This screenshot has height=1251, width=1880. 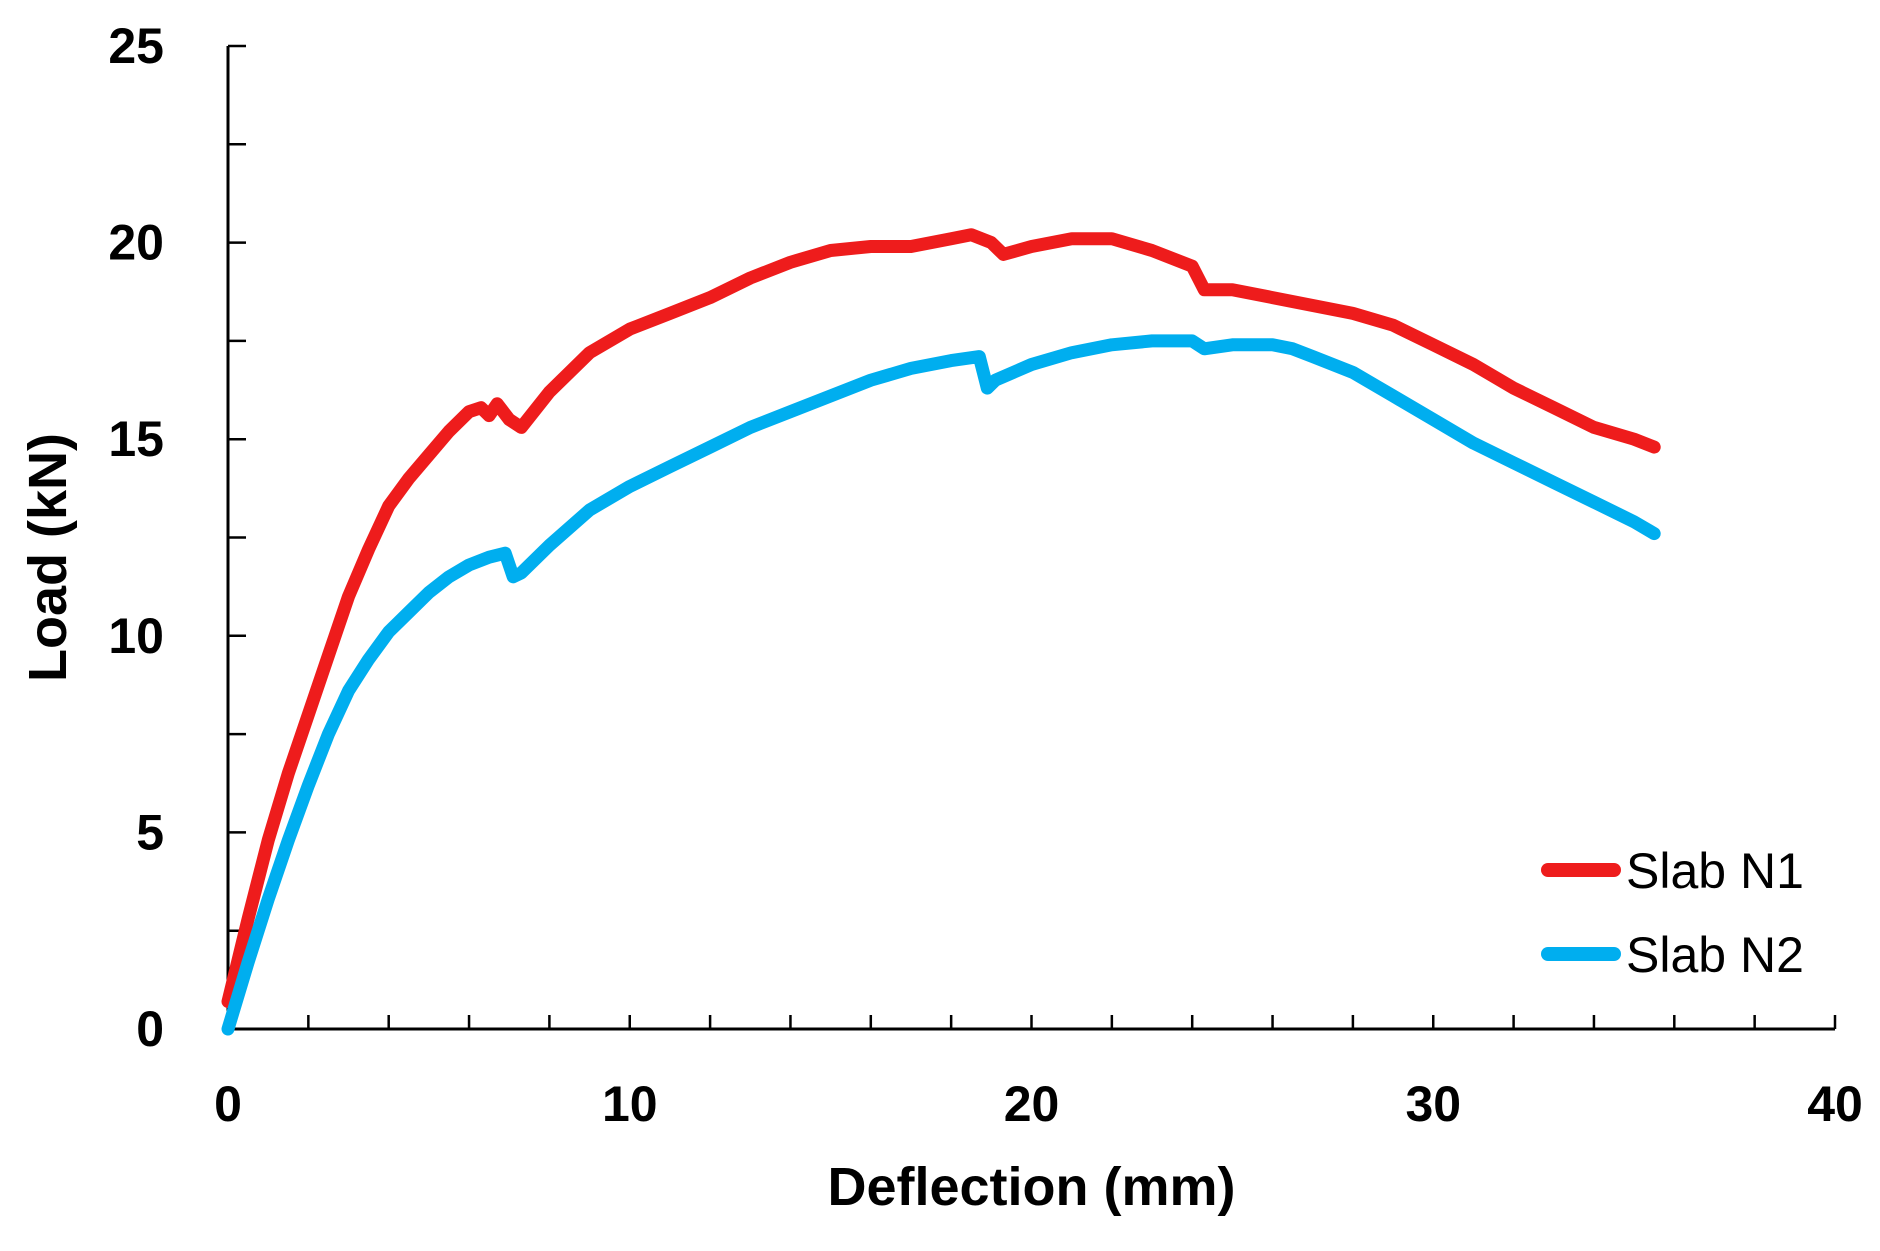 I want to click on y-tick-label: 5, so click(x=150, y=832).